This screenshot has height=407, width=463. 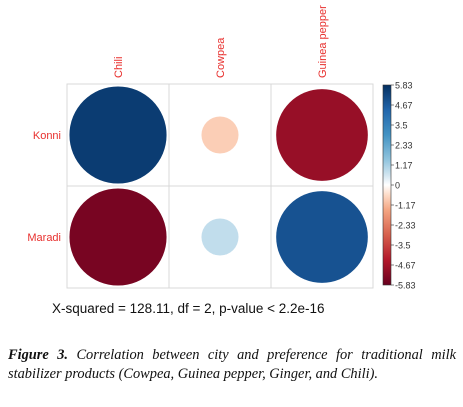 What do you see at coordinates (405, 226) in the screenshot?
I see `colorbar-tick-label: -2.33` at bounding box center [405, 226].